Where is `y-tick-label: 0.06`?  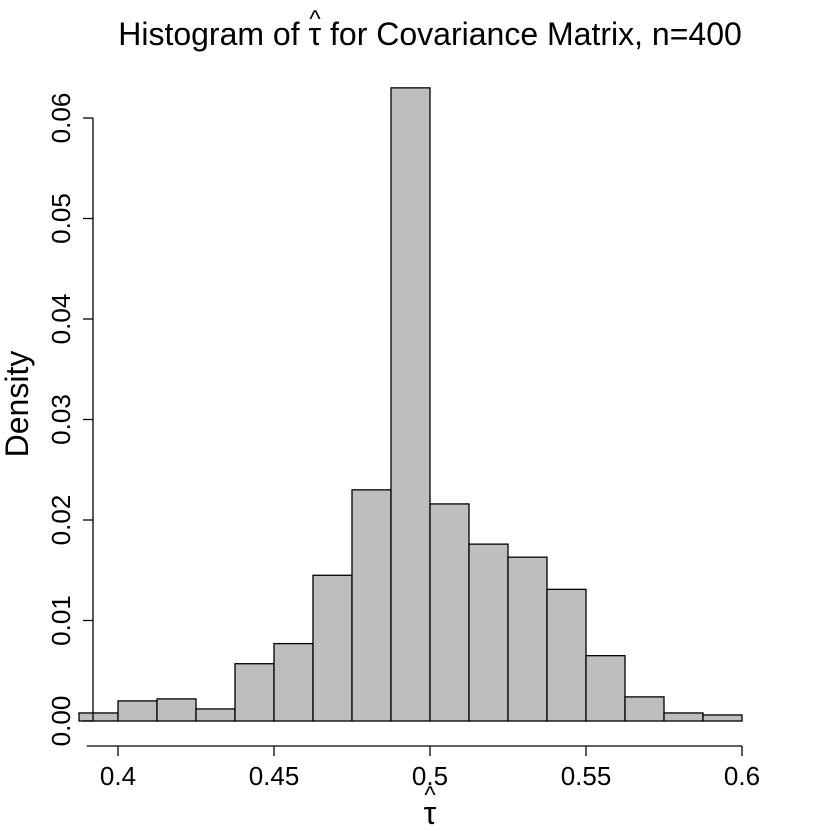
y-tick-label: 0.06 is located at coordinates (61, 118).